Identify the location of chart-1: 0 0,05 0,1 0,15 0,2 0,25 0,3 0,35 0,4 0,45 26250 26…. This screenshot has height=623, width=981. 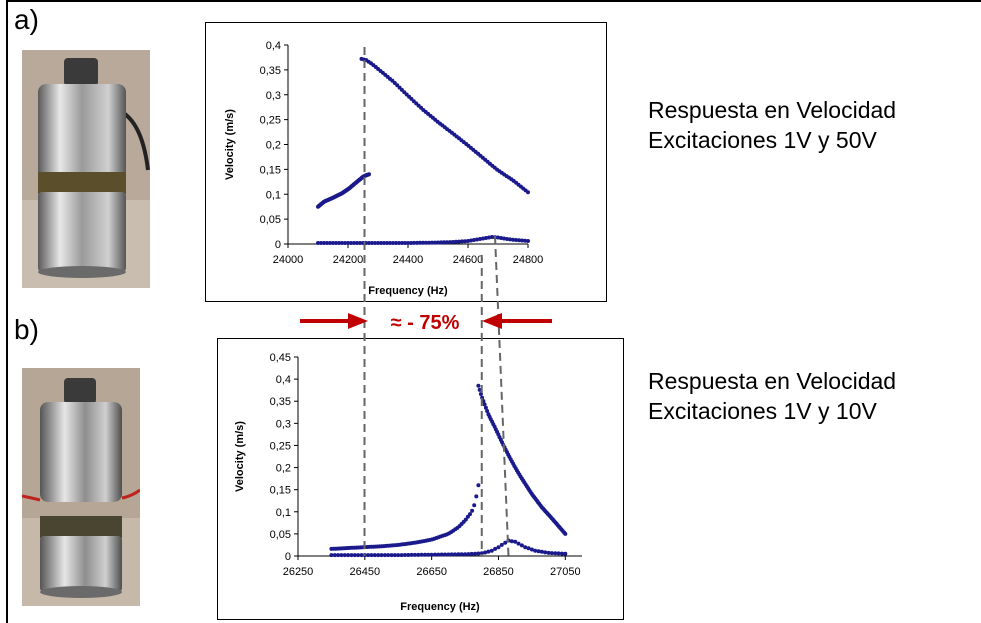
(408, 482).